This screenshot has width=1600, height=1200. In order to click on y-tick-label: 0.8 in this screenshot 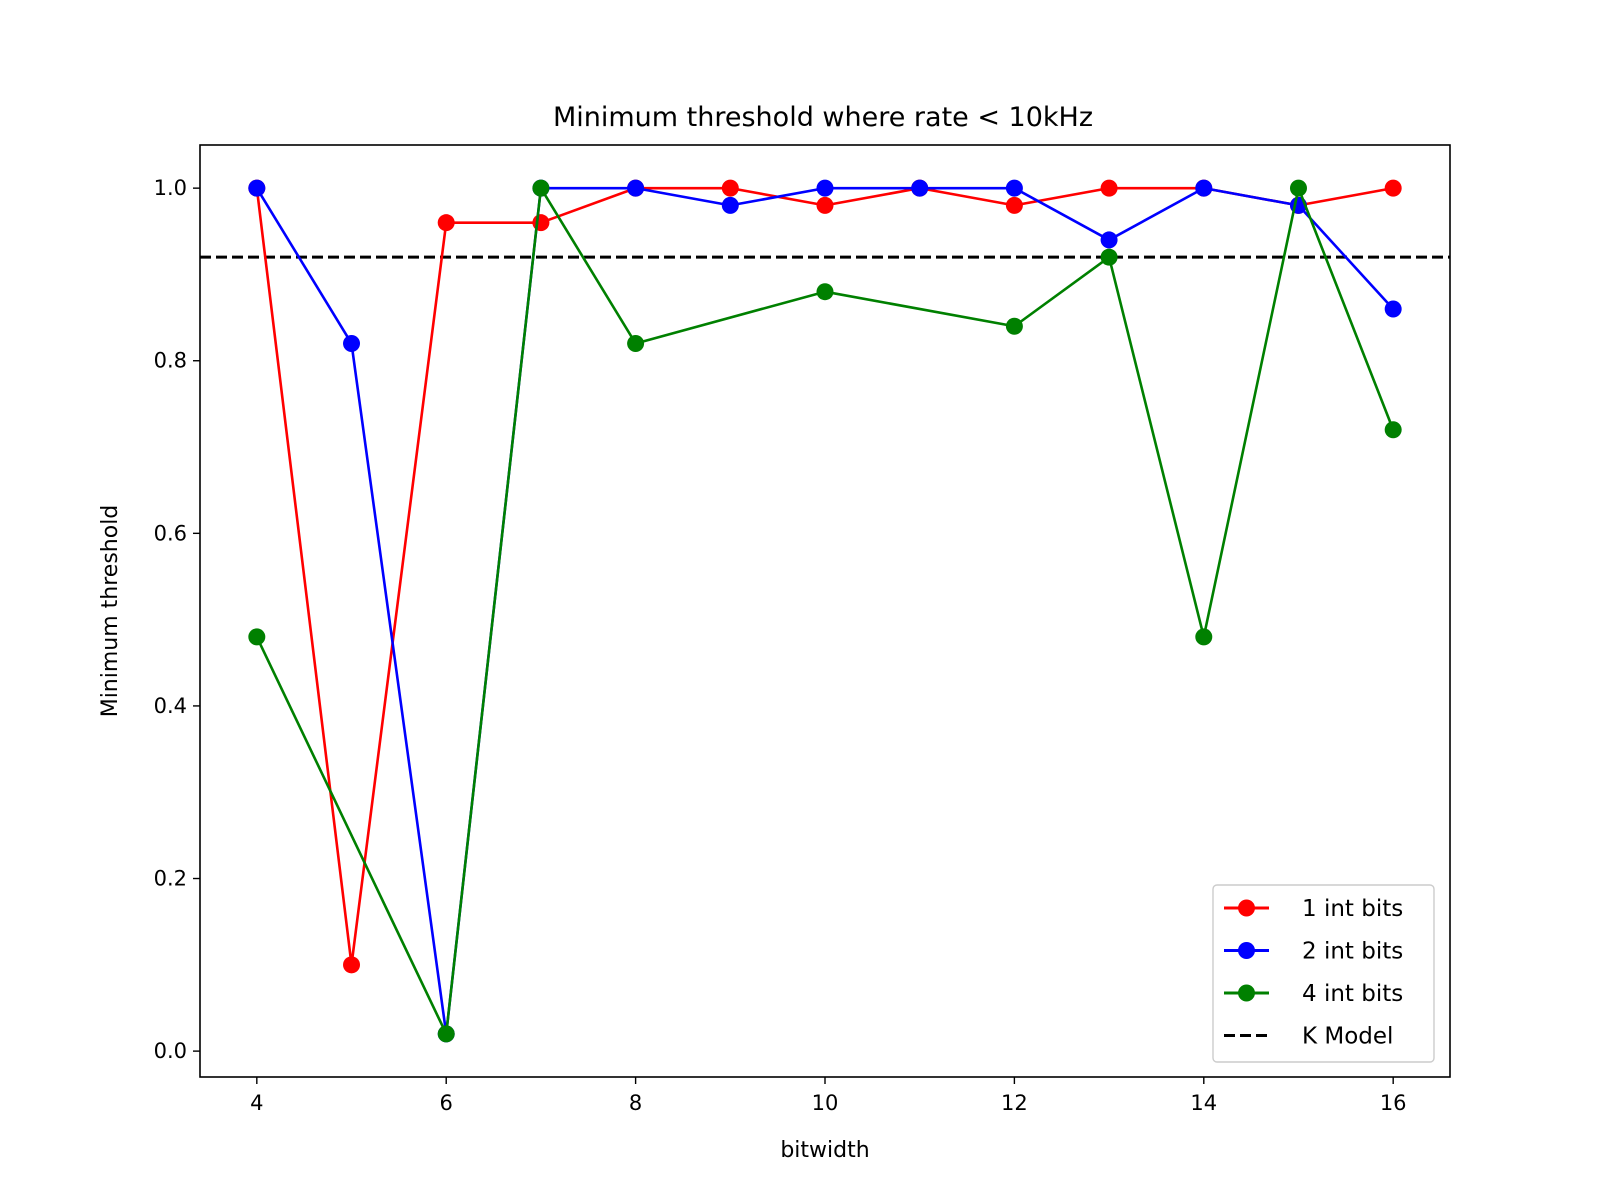, I will do `click(170, 361)`.